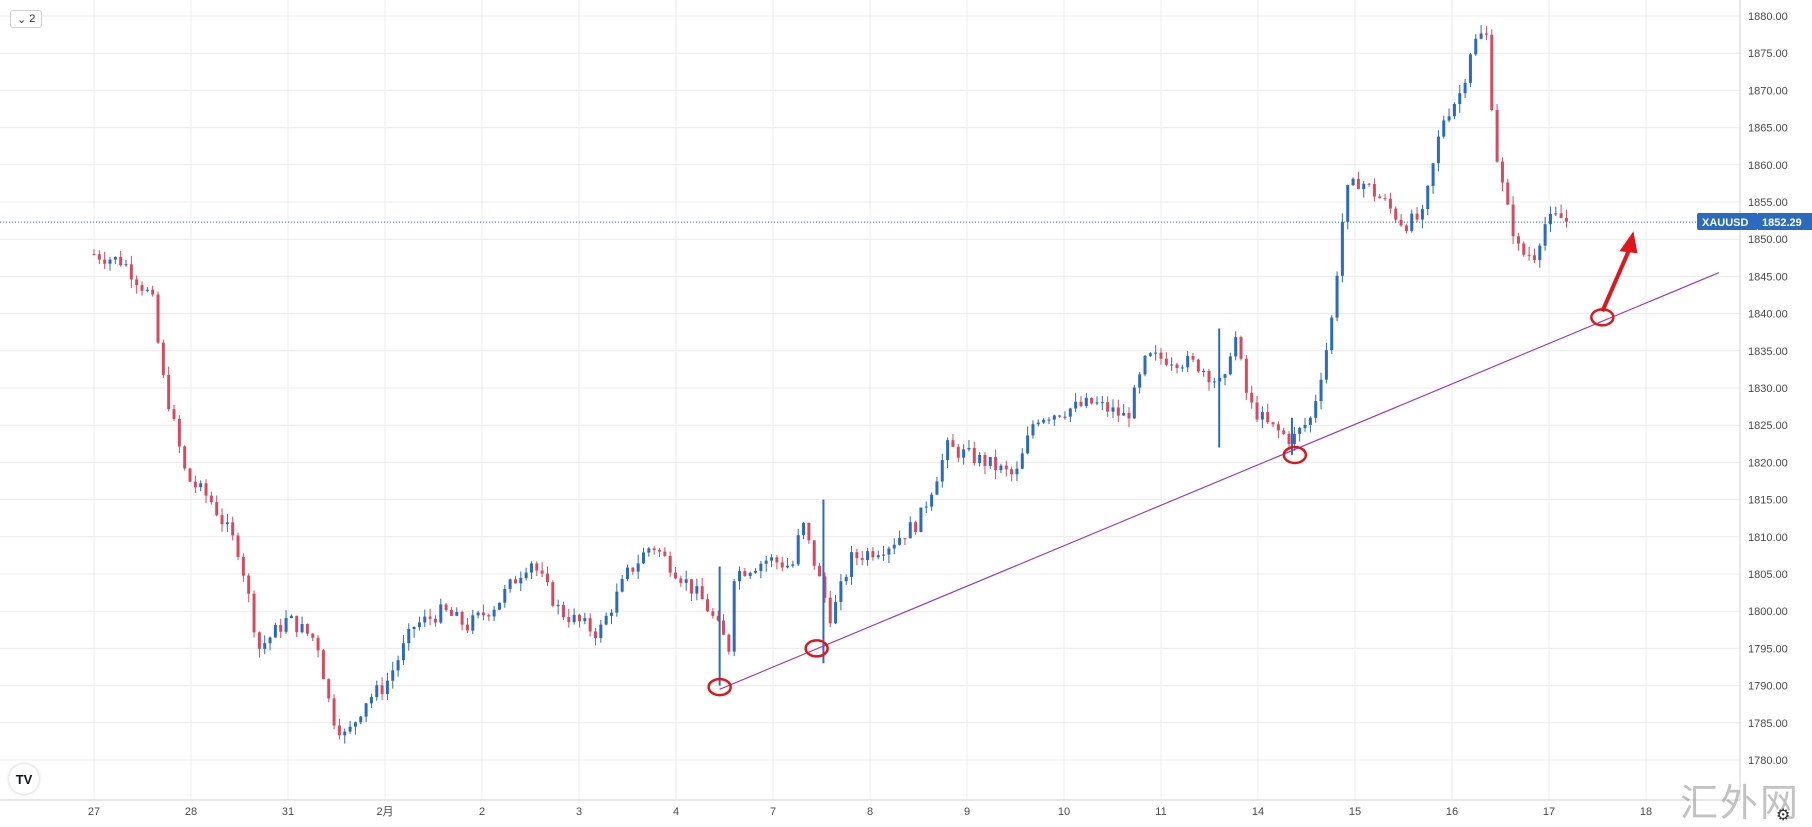 Image resolution: width=1812 pixels, height=827 pixels. What do you see at coordinates (676, 812) in the screenshot?
I see `x-tick-label: 4` at bounding box center [676, 812].